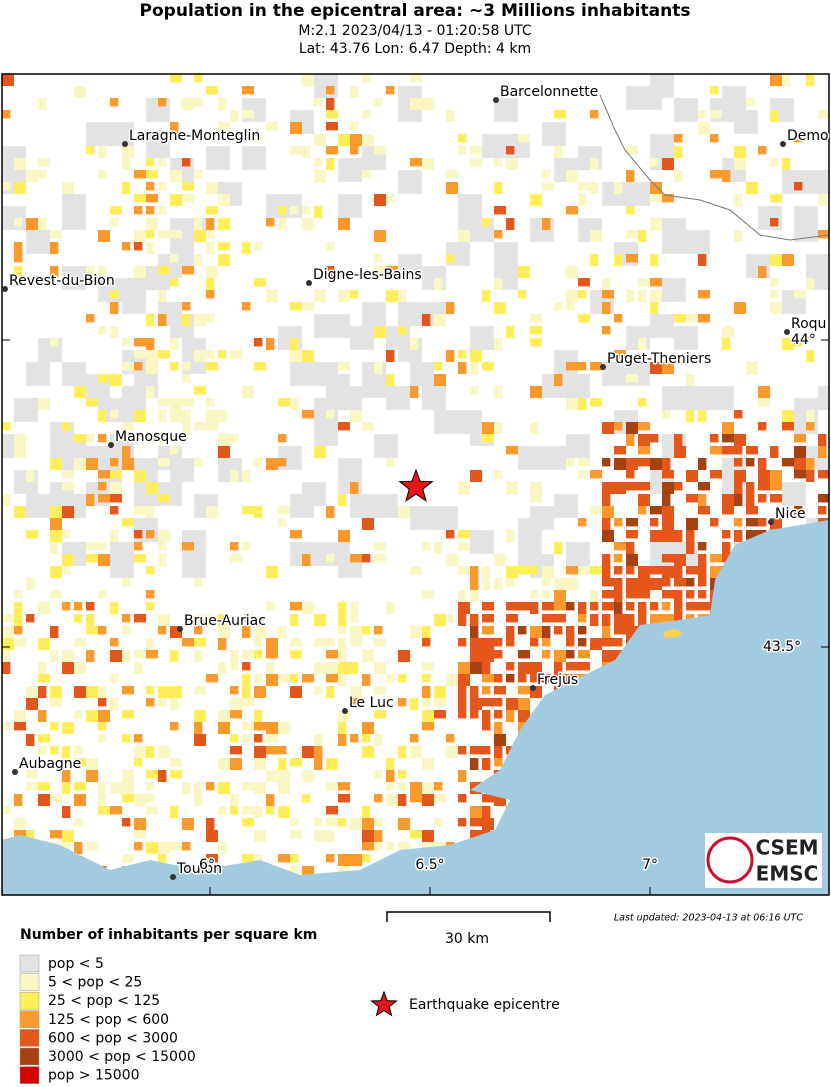 The width and height of the screenshot is (831, 1087). Describe the element at coordinates (603, 367) in the screenshot. I see `city-dot` at that location.